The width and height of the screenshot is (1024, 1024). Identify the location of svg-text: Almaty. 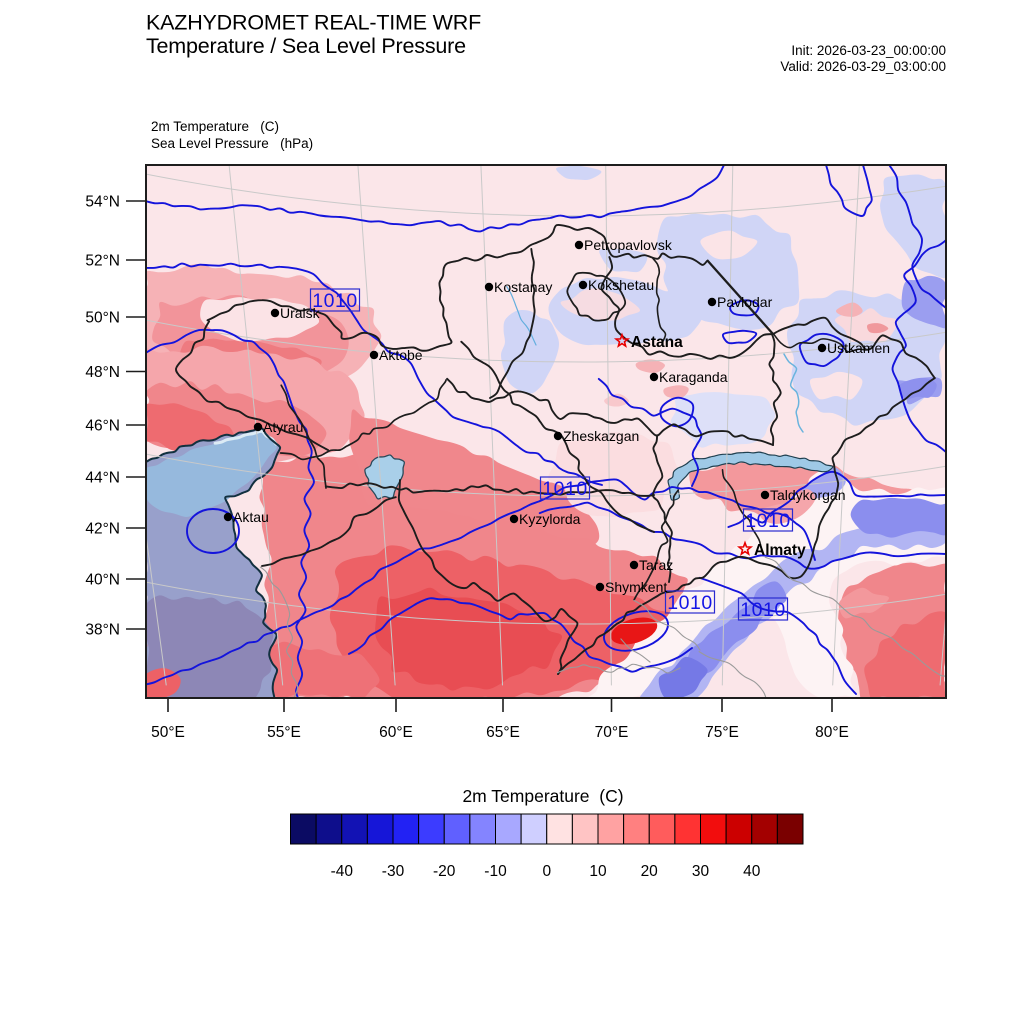
(780, 550).